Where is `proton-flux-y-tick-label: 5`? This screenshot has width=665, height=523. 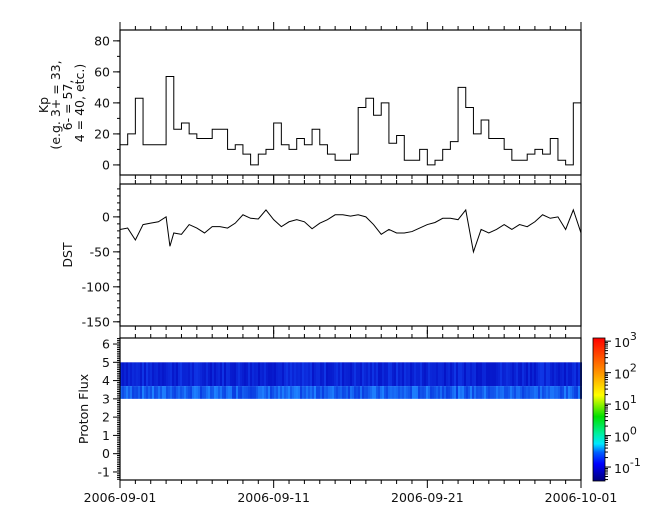
proton-flux-y-tick-label: 5 is located at coordinates (106, 362).